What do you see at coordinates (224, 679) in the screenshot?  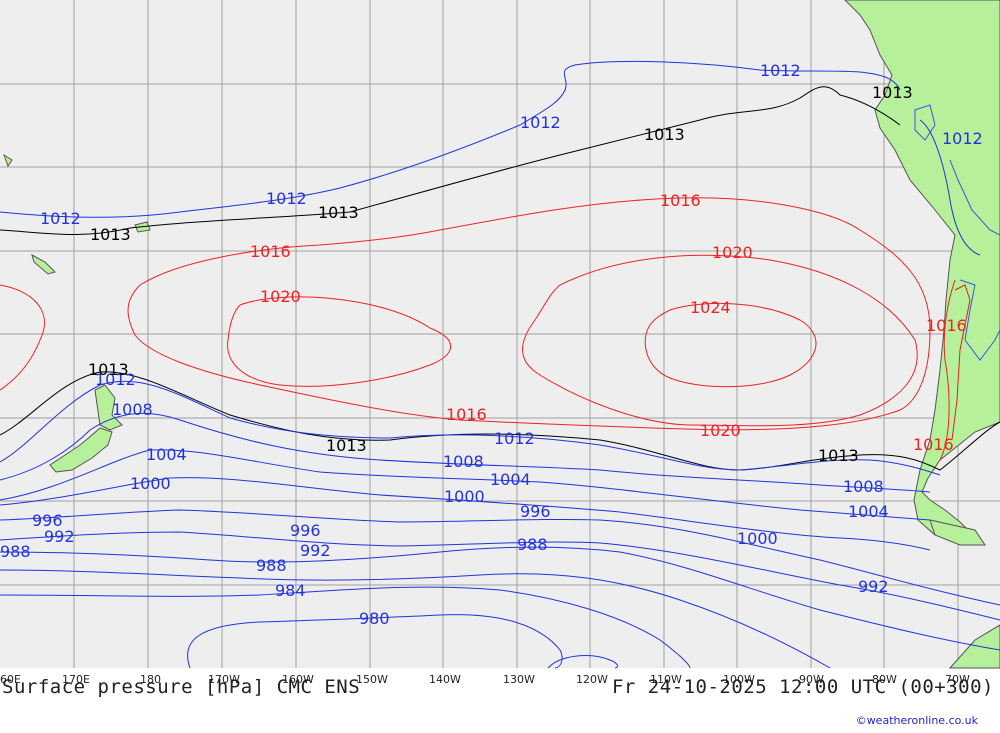 I see `lon-label: 170W` at bounding box center [224, 679].